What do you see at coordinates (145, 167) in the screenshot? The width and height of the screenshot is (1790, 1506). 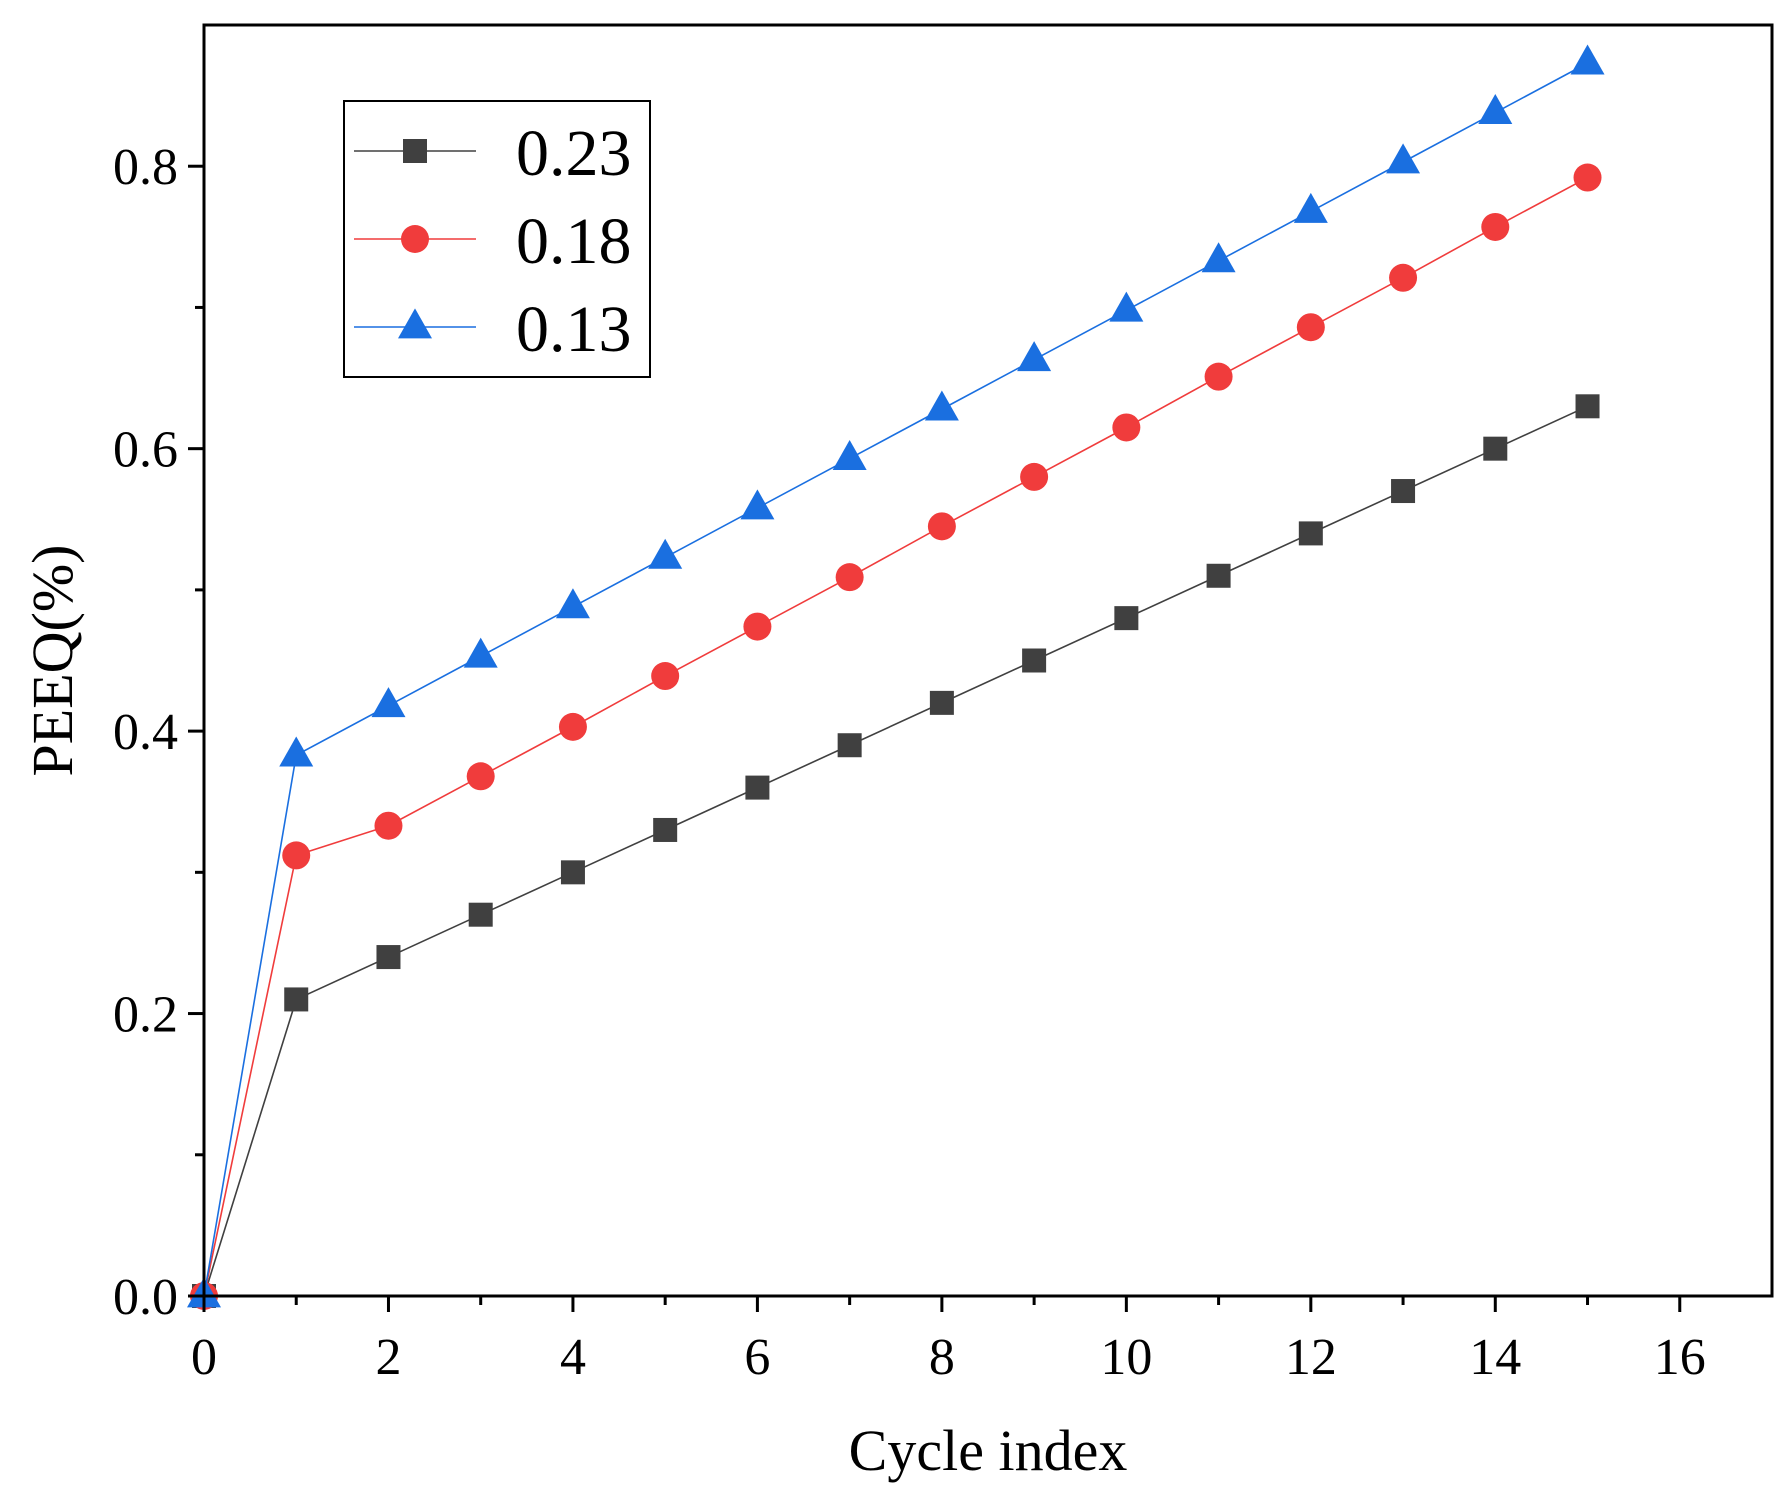 I see `y-tick-label: 0.8` at bounding box center [145, 167].